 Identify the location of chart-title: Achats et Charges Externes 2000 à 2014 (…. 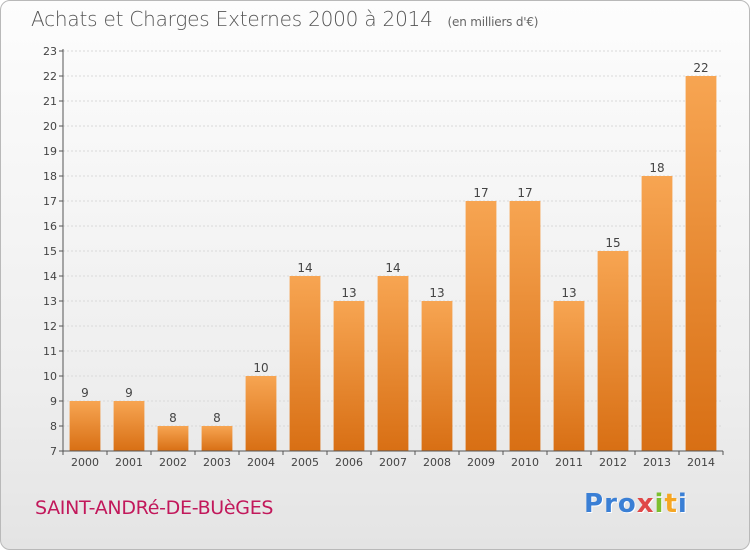
(284, 19).